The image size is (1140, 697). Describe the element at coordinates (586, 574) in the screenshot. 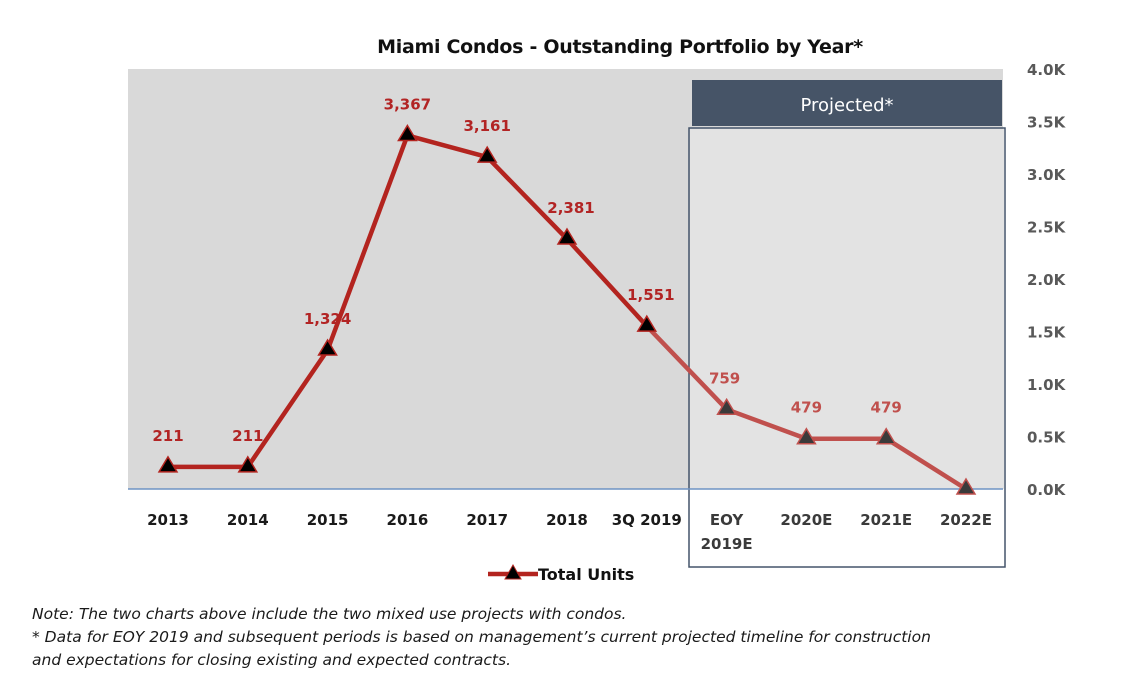

I see `legend-label: Total Units` at that location.